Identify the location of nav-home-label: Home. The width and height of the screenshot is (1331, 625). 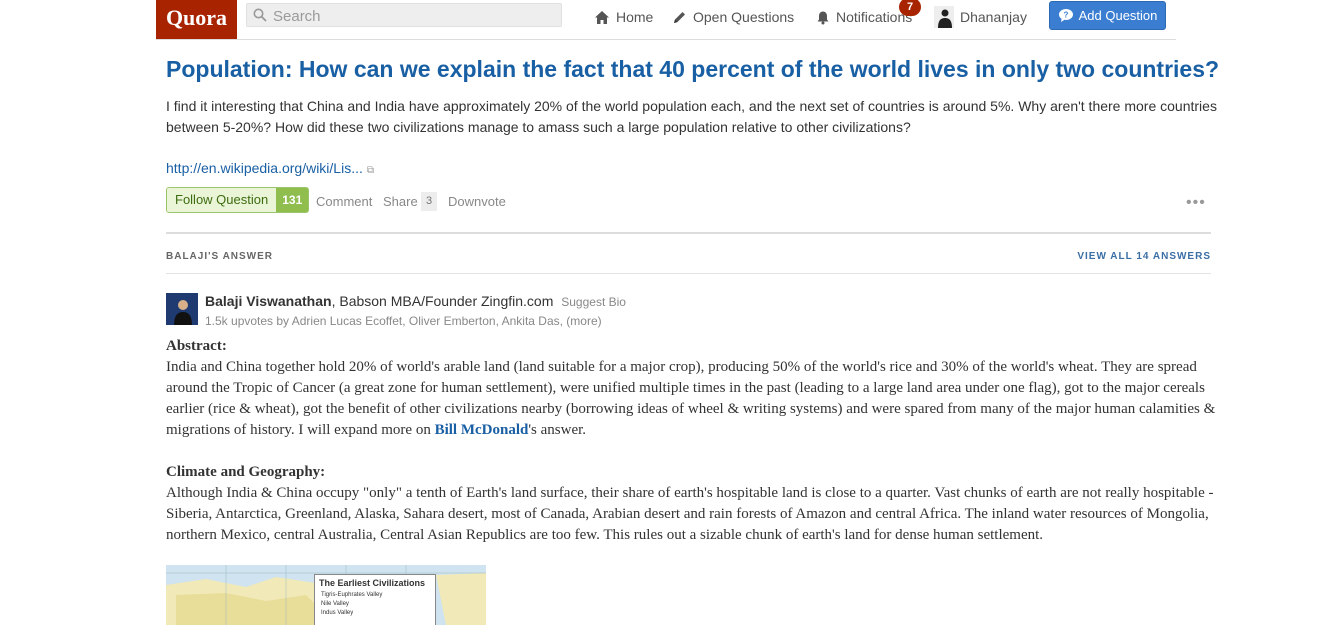
(635, 17).